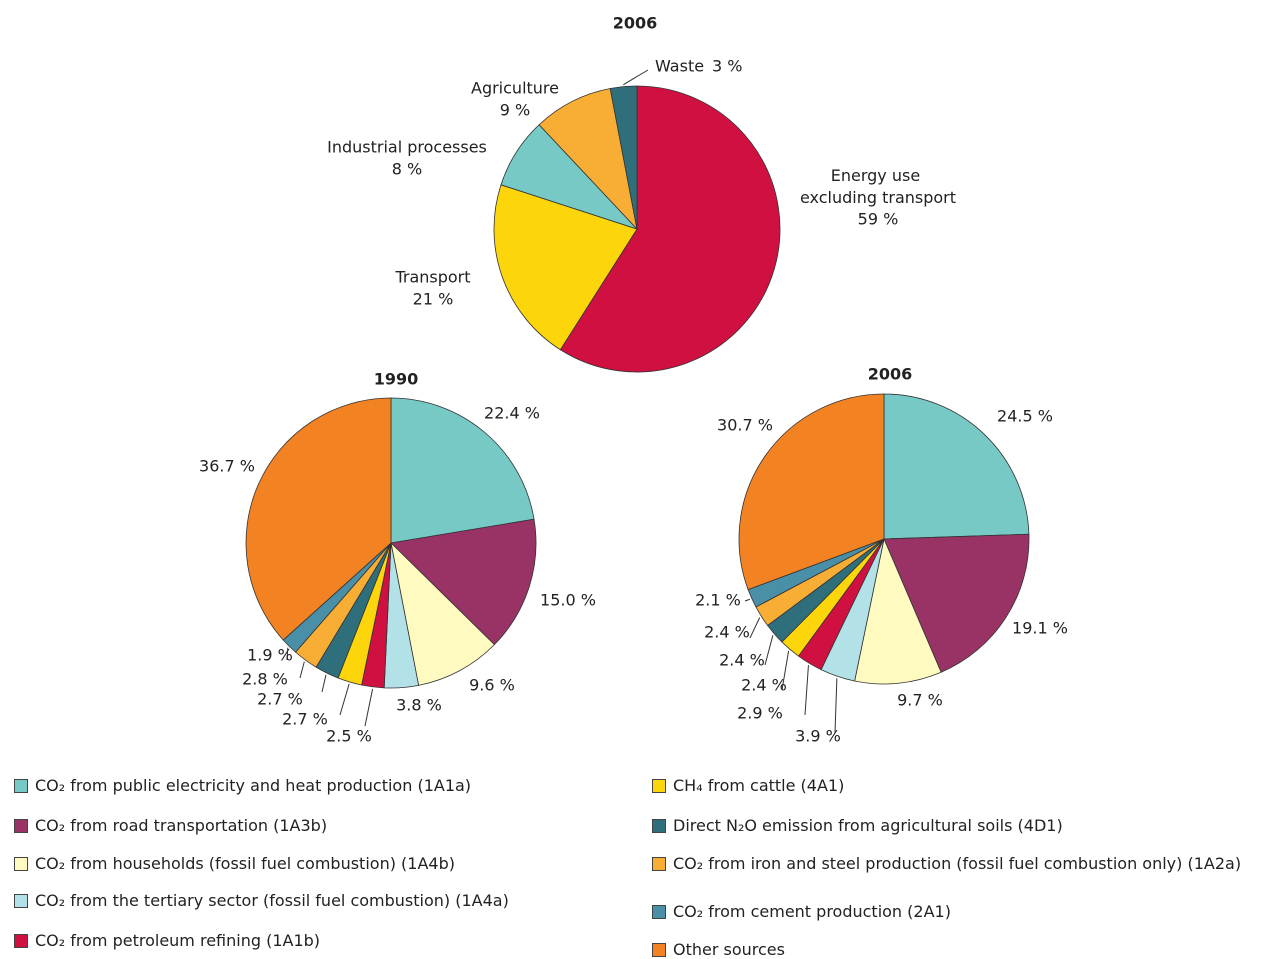 This screenshot has height=959, width=1276. What do you see at coordinates (878, 186) in the screenshot?
I see `slice-name: Energy use excluding transport` at bounding box center [878, 186].